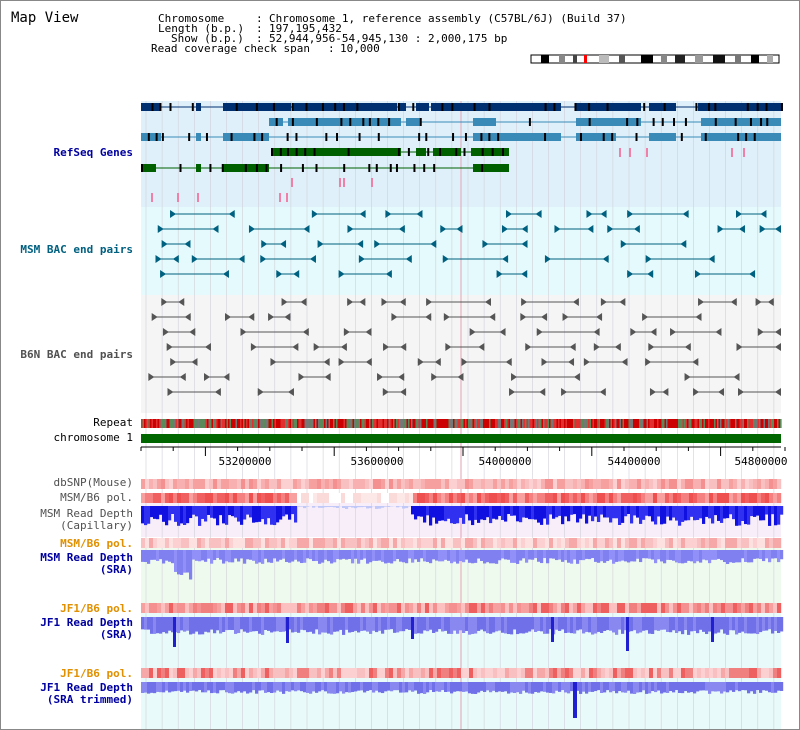 This screenshot has height=730, width=800. What do you see at coordinates (655, 59) in the screenshot?
I see `chromosome-ideogram` at bounding box center [655, 59].